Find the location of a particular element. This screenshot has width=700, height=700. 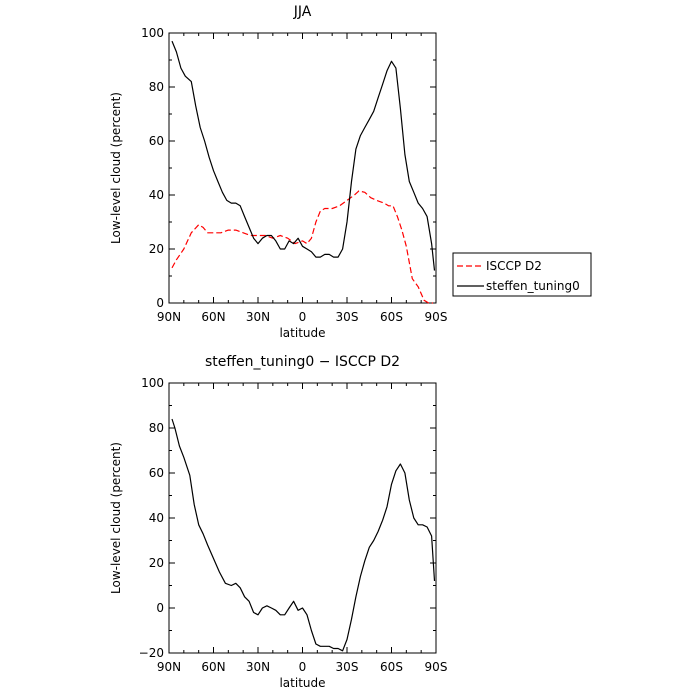

series-line-difference is located at coordinates (303, 535).